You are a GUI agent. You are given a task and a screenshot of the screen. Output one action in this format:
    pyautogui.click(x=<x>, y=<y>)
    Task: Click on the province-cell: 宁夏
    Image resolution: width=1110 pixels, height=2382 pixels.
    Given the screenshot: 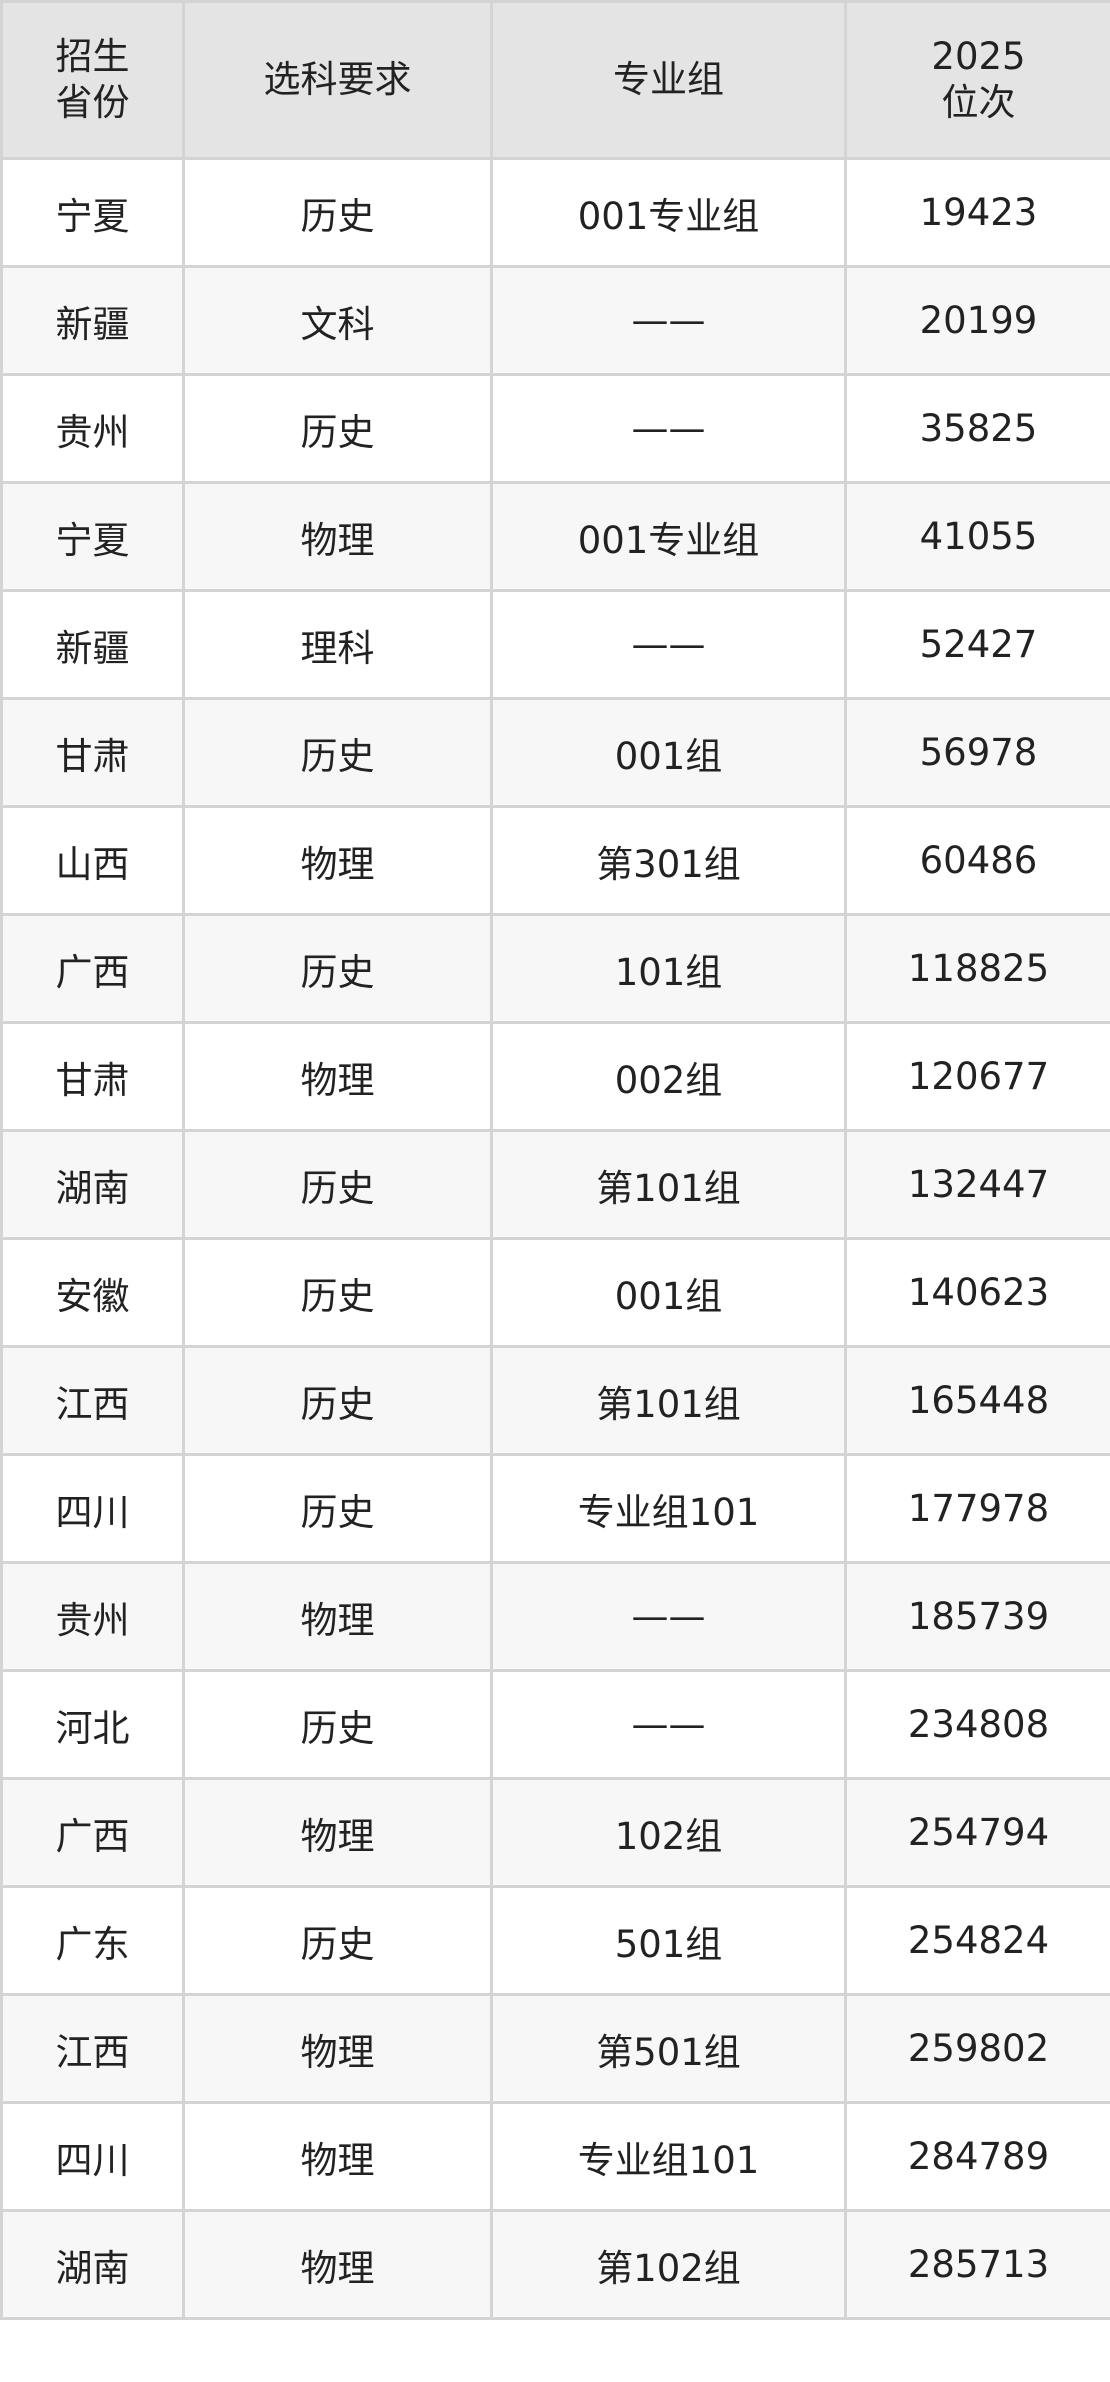 What is the action you would take?
    pyautogui.click(x=92, y=536)
    